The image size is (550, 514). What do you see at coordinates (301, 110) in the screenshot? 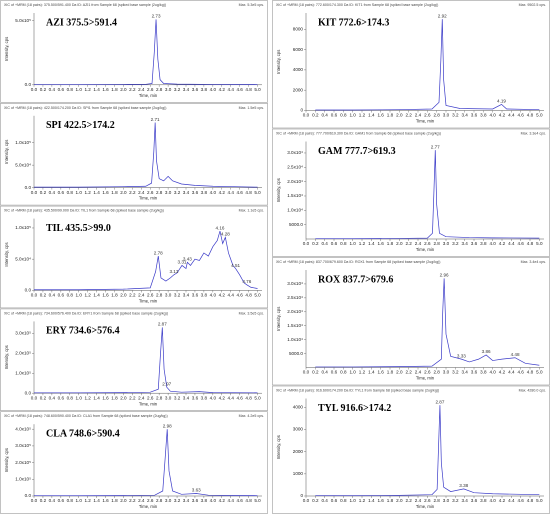
I see `y-tick-label: 0` at bounding box center [301, 110].